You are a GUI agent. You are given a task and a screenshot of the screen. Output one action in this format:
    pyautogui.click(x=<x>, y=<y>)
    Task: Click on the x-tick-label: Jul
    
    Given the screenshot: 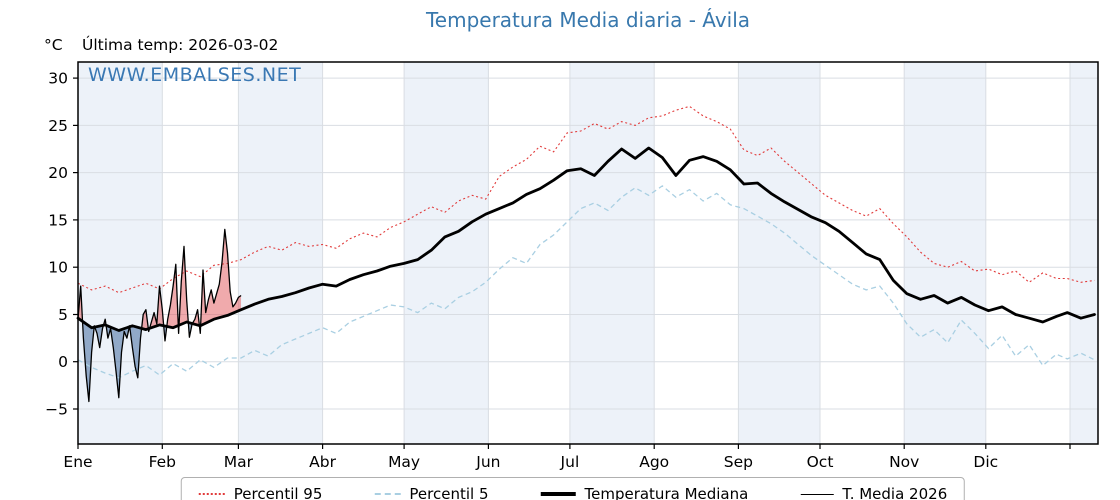 What is the action you would take?
    pyautogui.click(x=570, y=462)
    